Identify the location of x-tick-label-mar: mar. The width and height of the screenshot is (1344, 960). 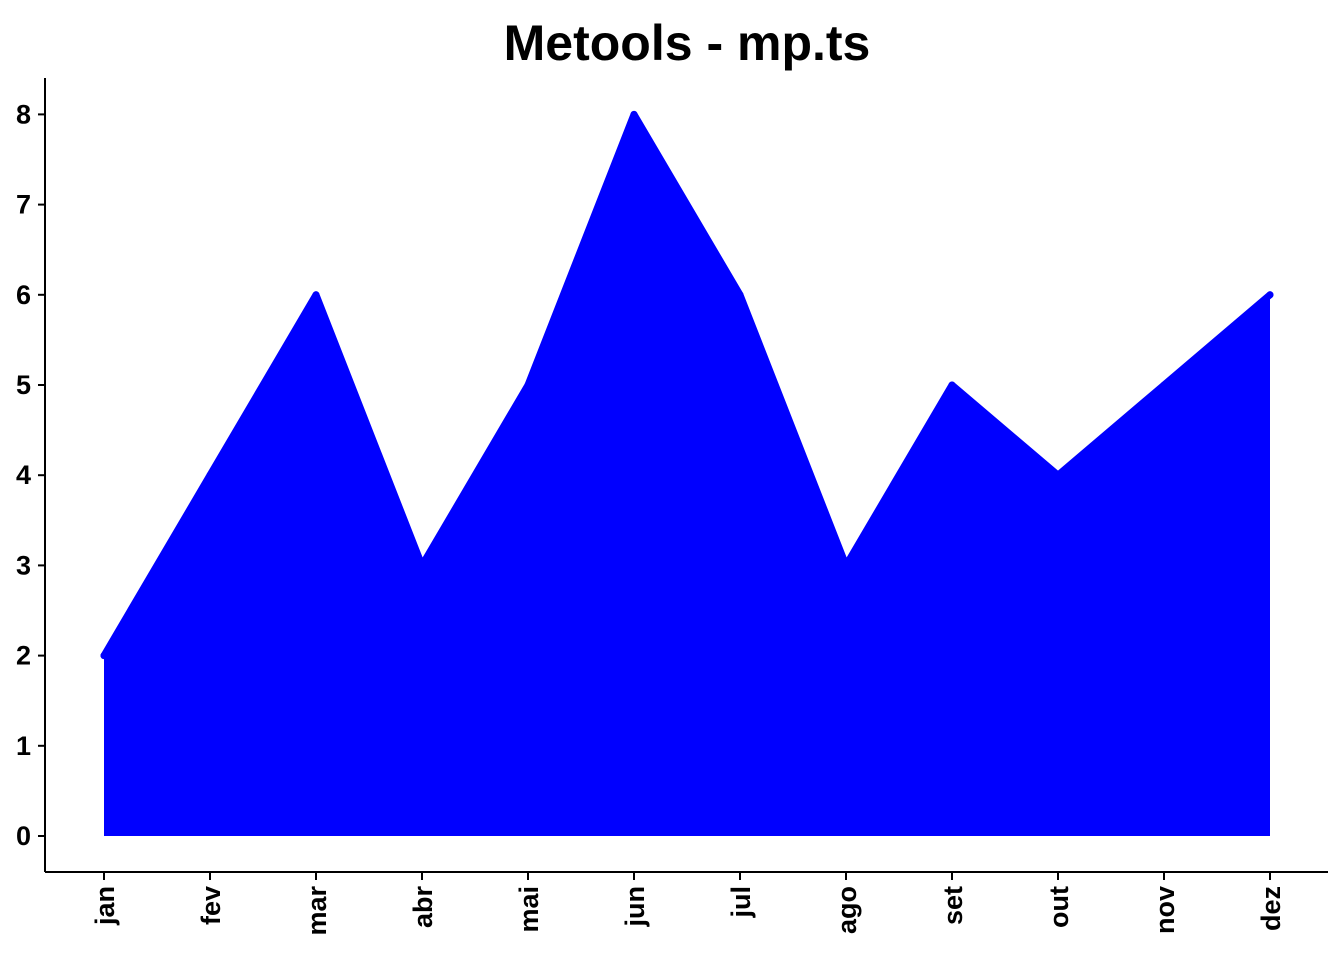
(317, 911).